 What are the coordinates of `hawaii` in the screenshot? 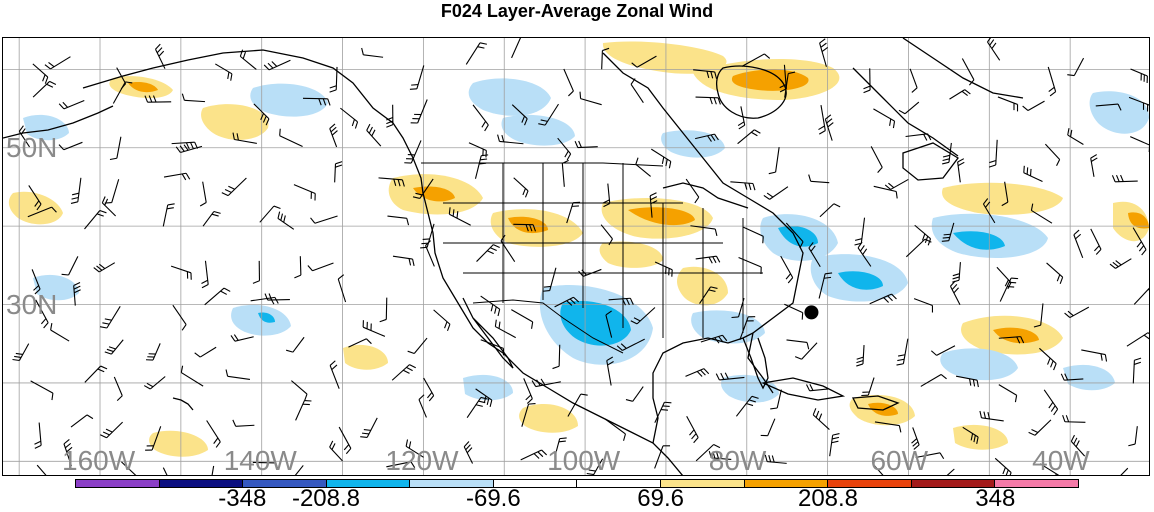 It's located at (183, 404).